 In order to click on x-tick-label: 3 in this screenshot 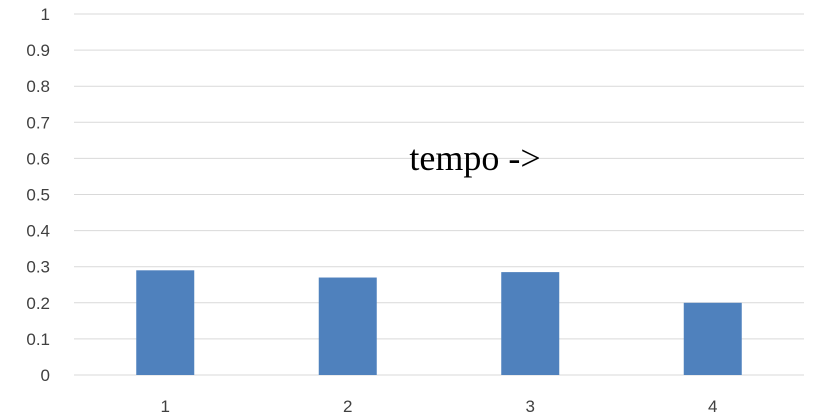, I will do `click(530, 406)`.